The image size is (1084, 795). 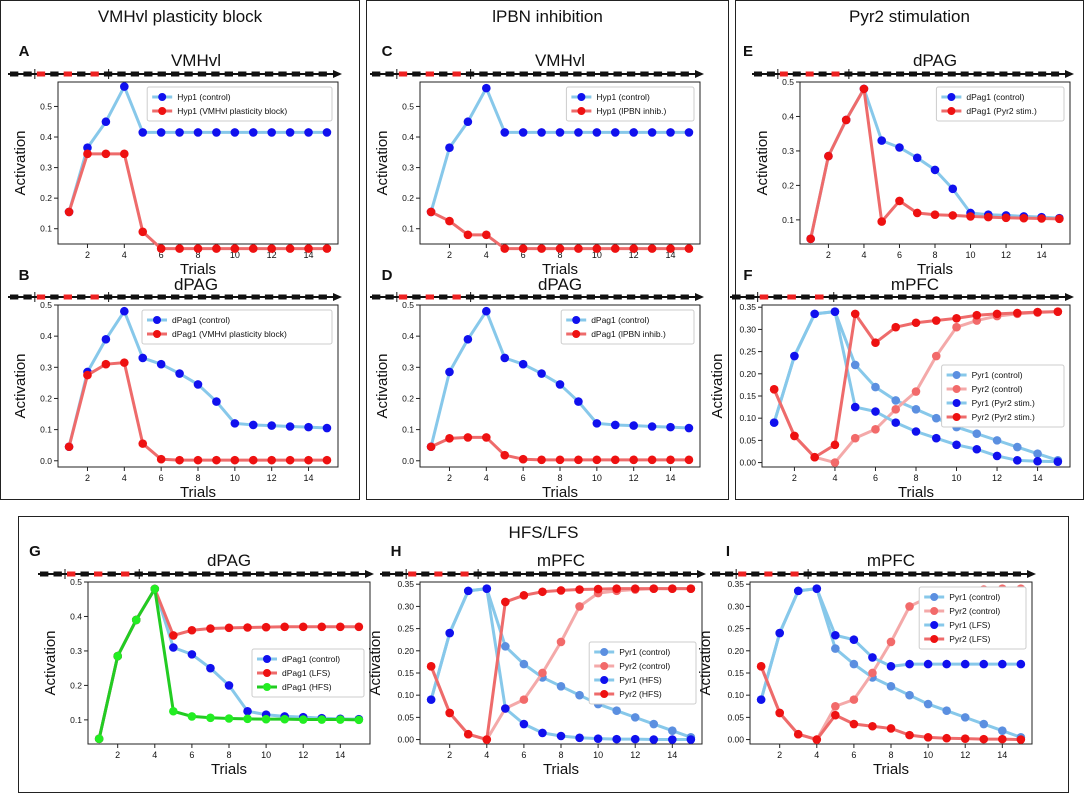 I want to click on y-axis-label: Activation, so click(x=375, y=662).